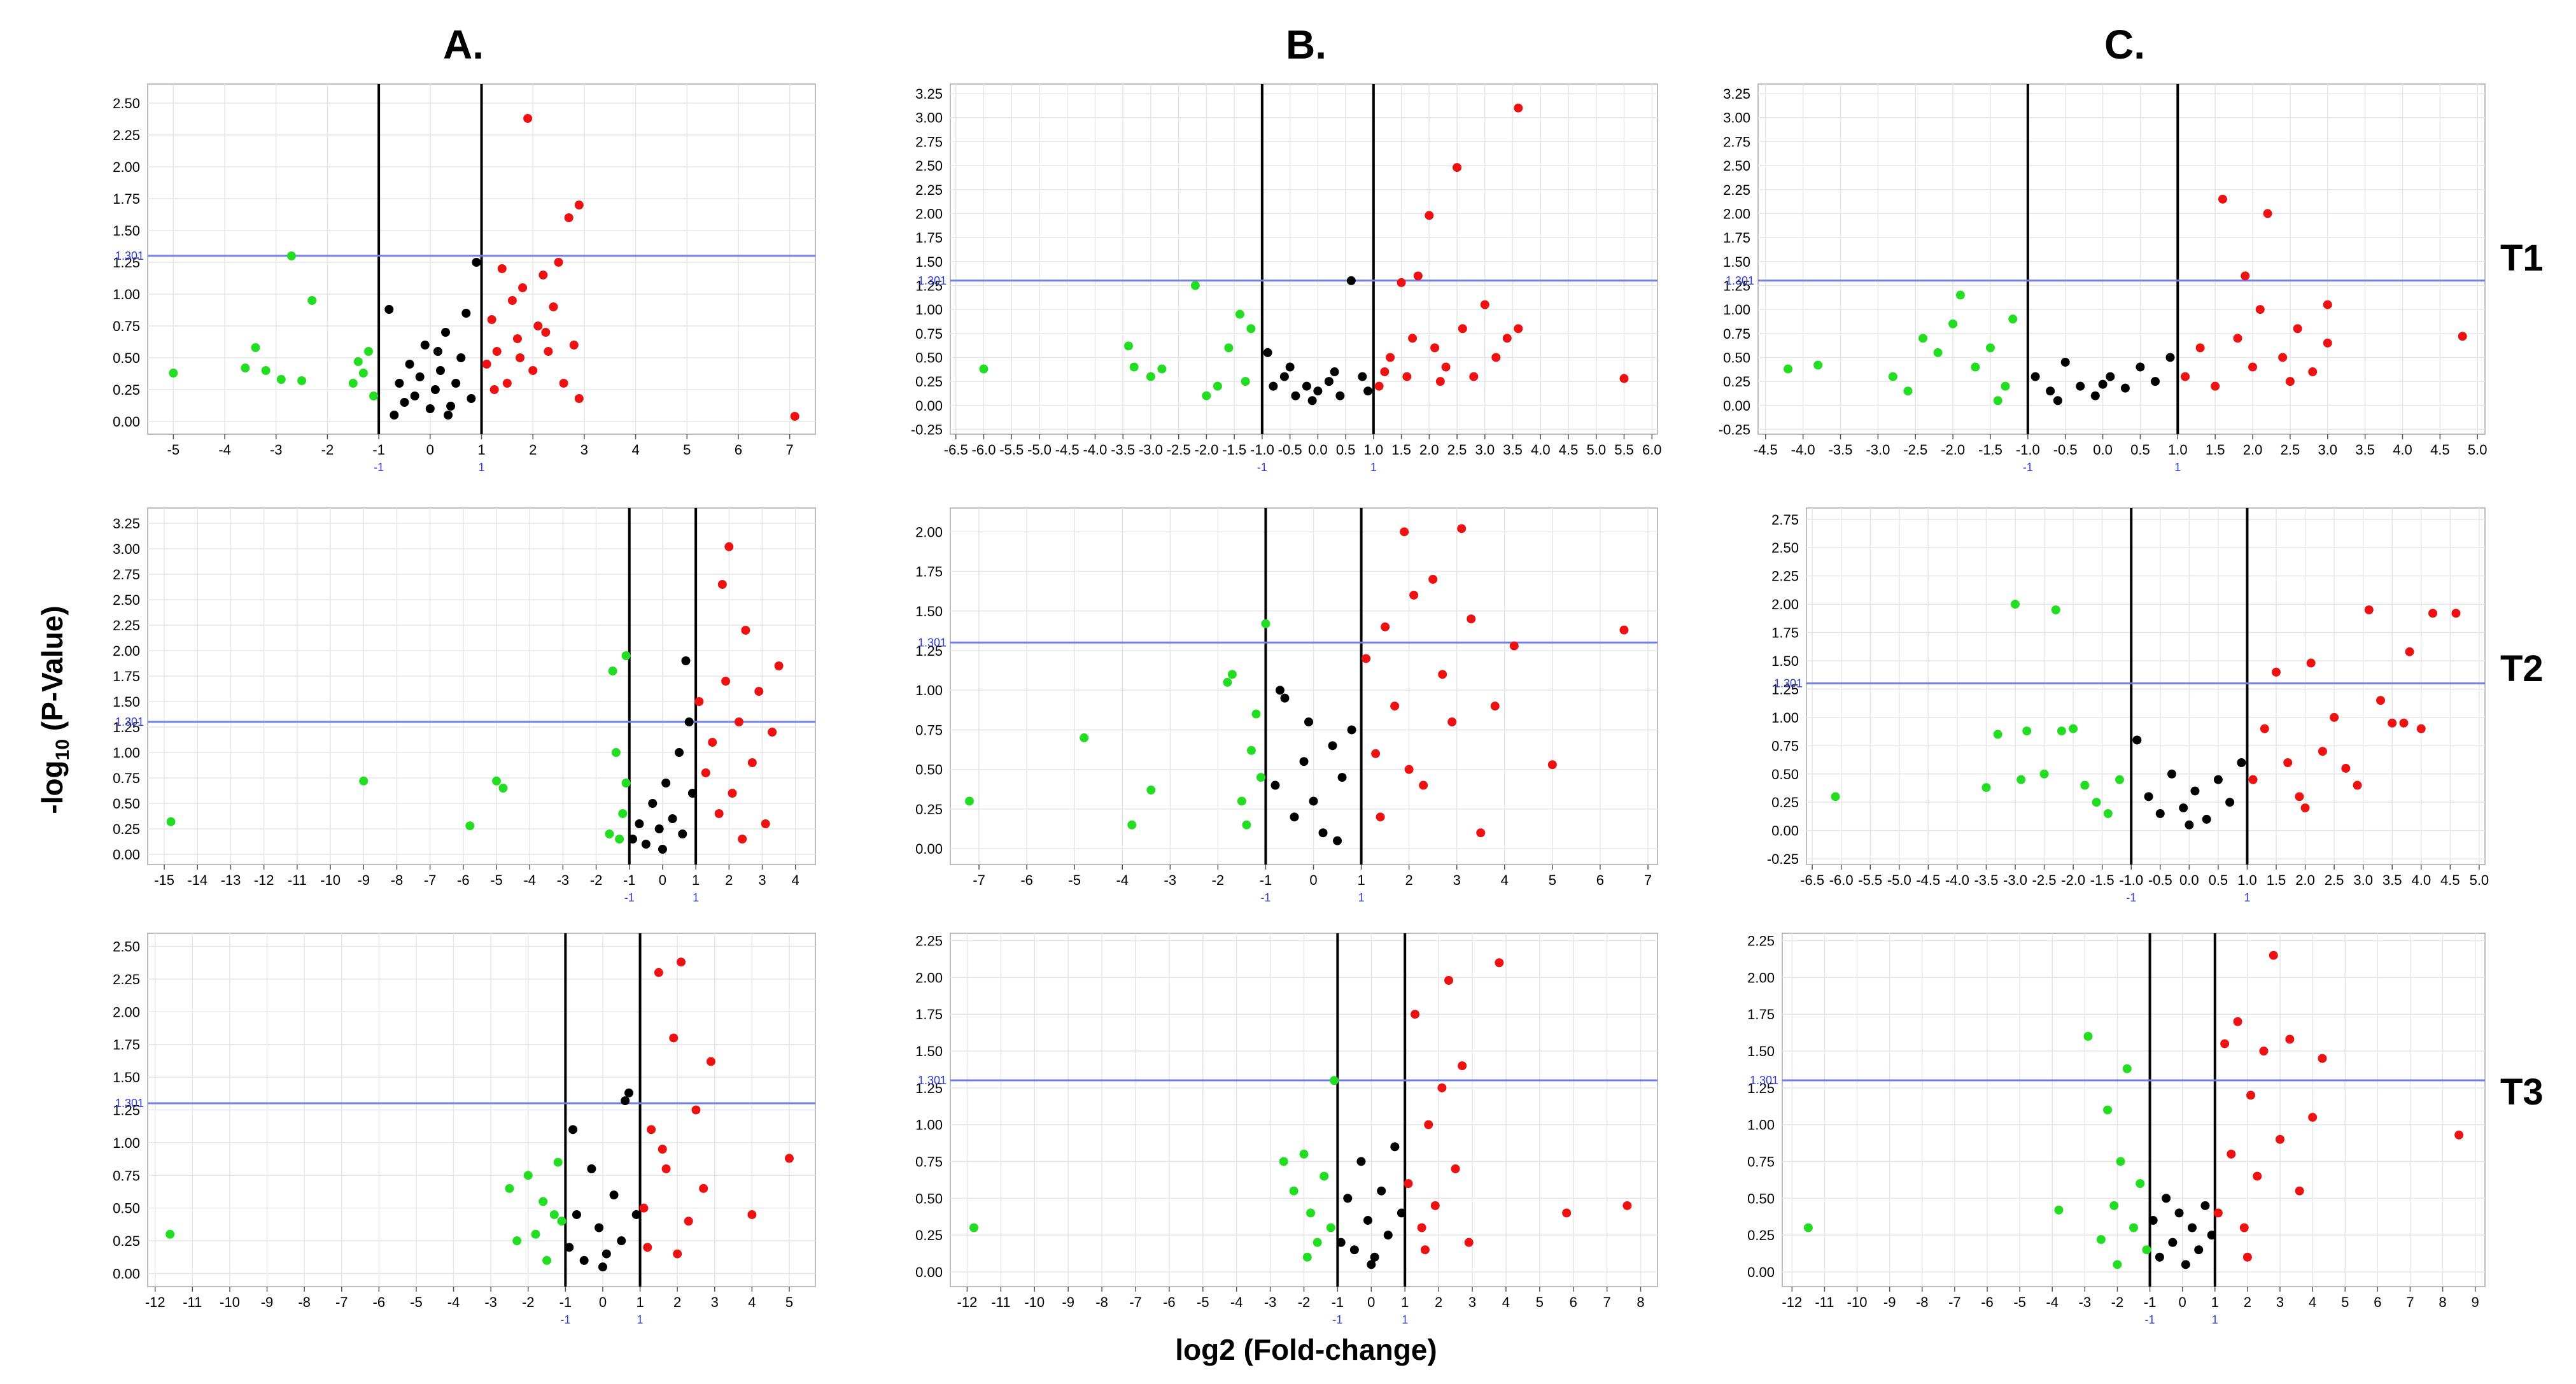 The image size is (2576, 1384). Describe the element at coordinates (127, 753) in the screenshot. I see `y-tick-label: 1.00` at that location.